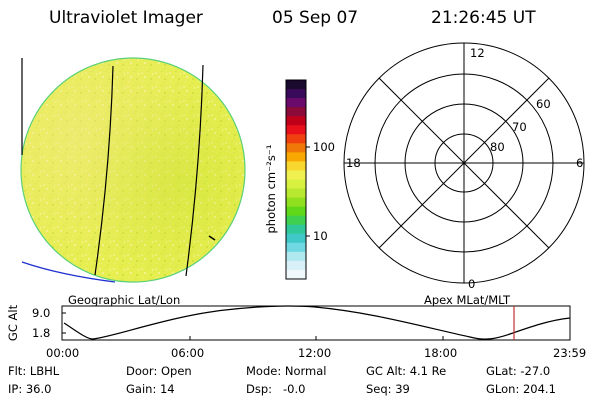 This screenshot has height=400, width=600. Describe the element at coordinates (570, 353) in the screenshot. I see `time-tick: 23:59` at that location.